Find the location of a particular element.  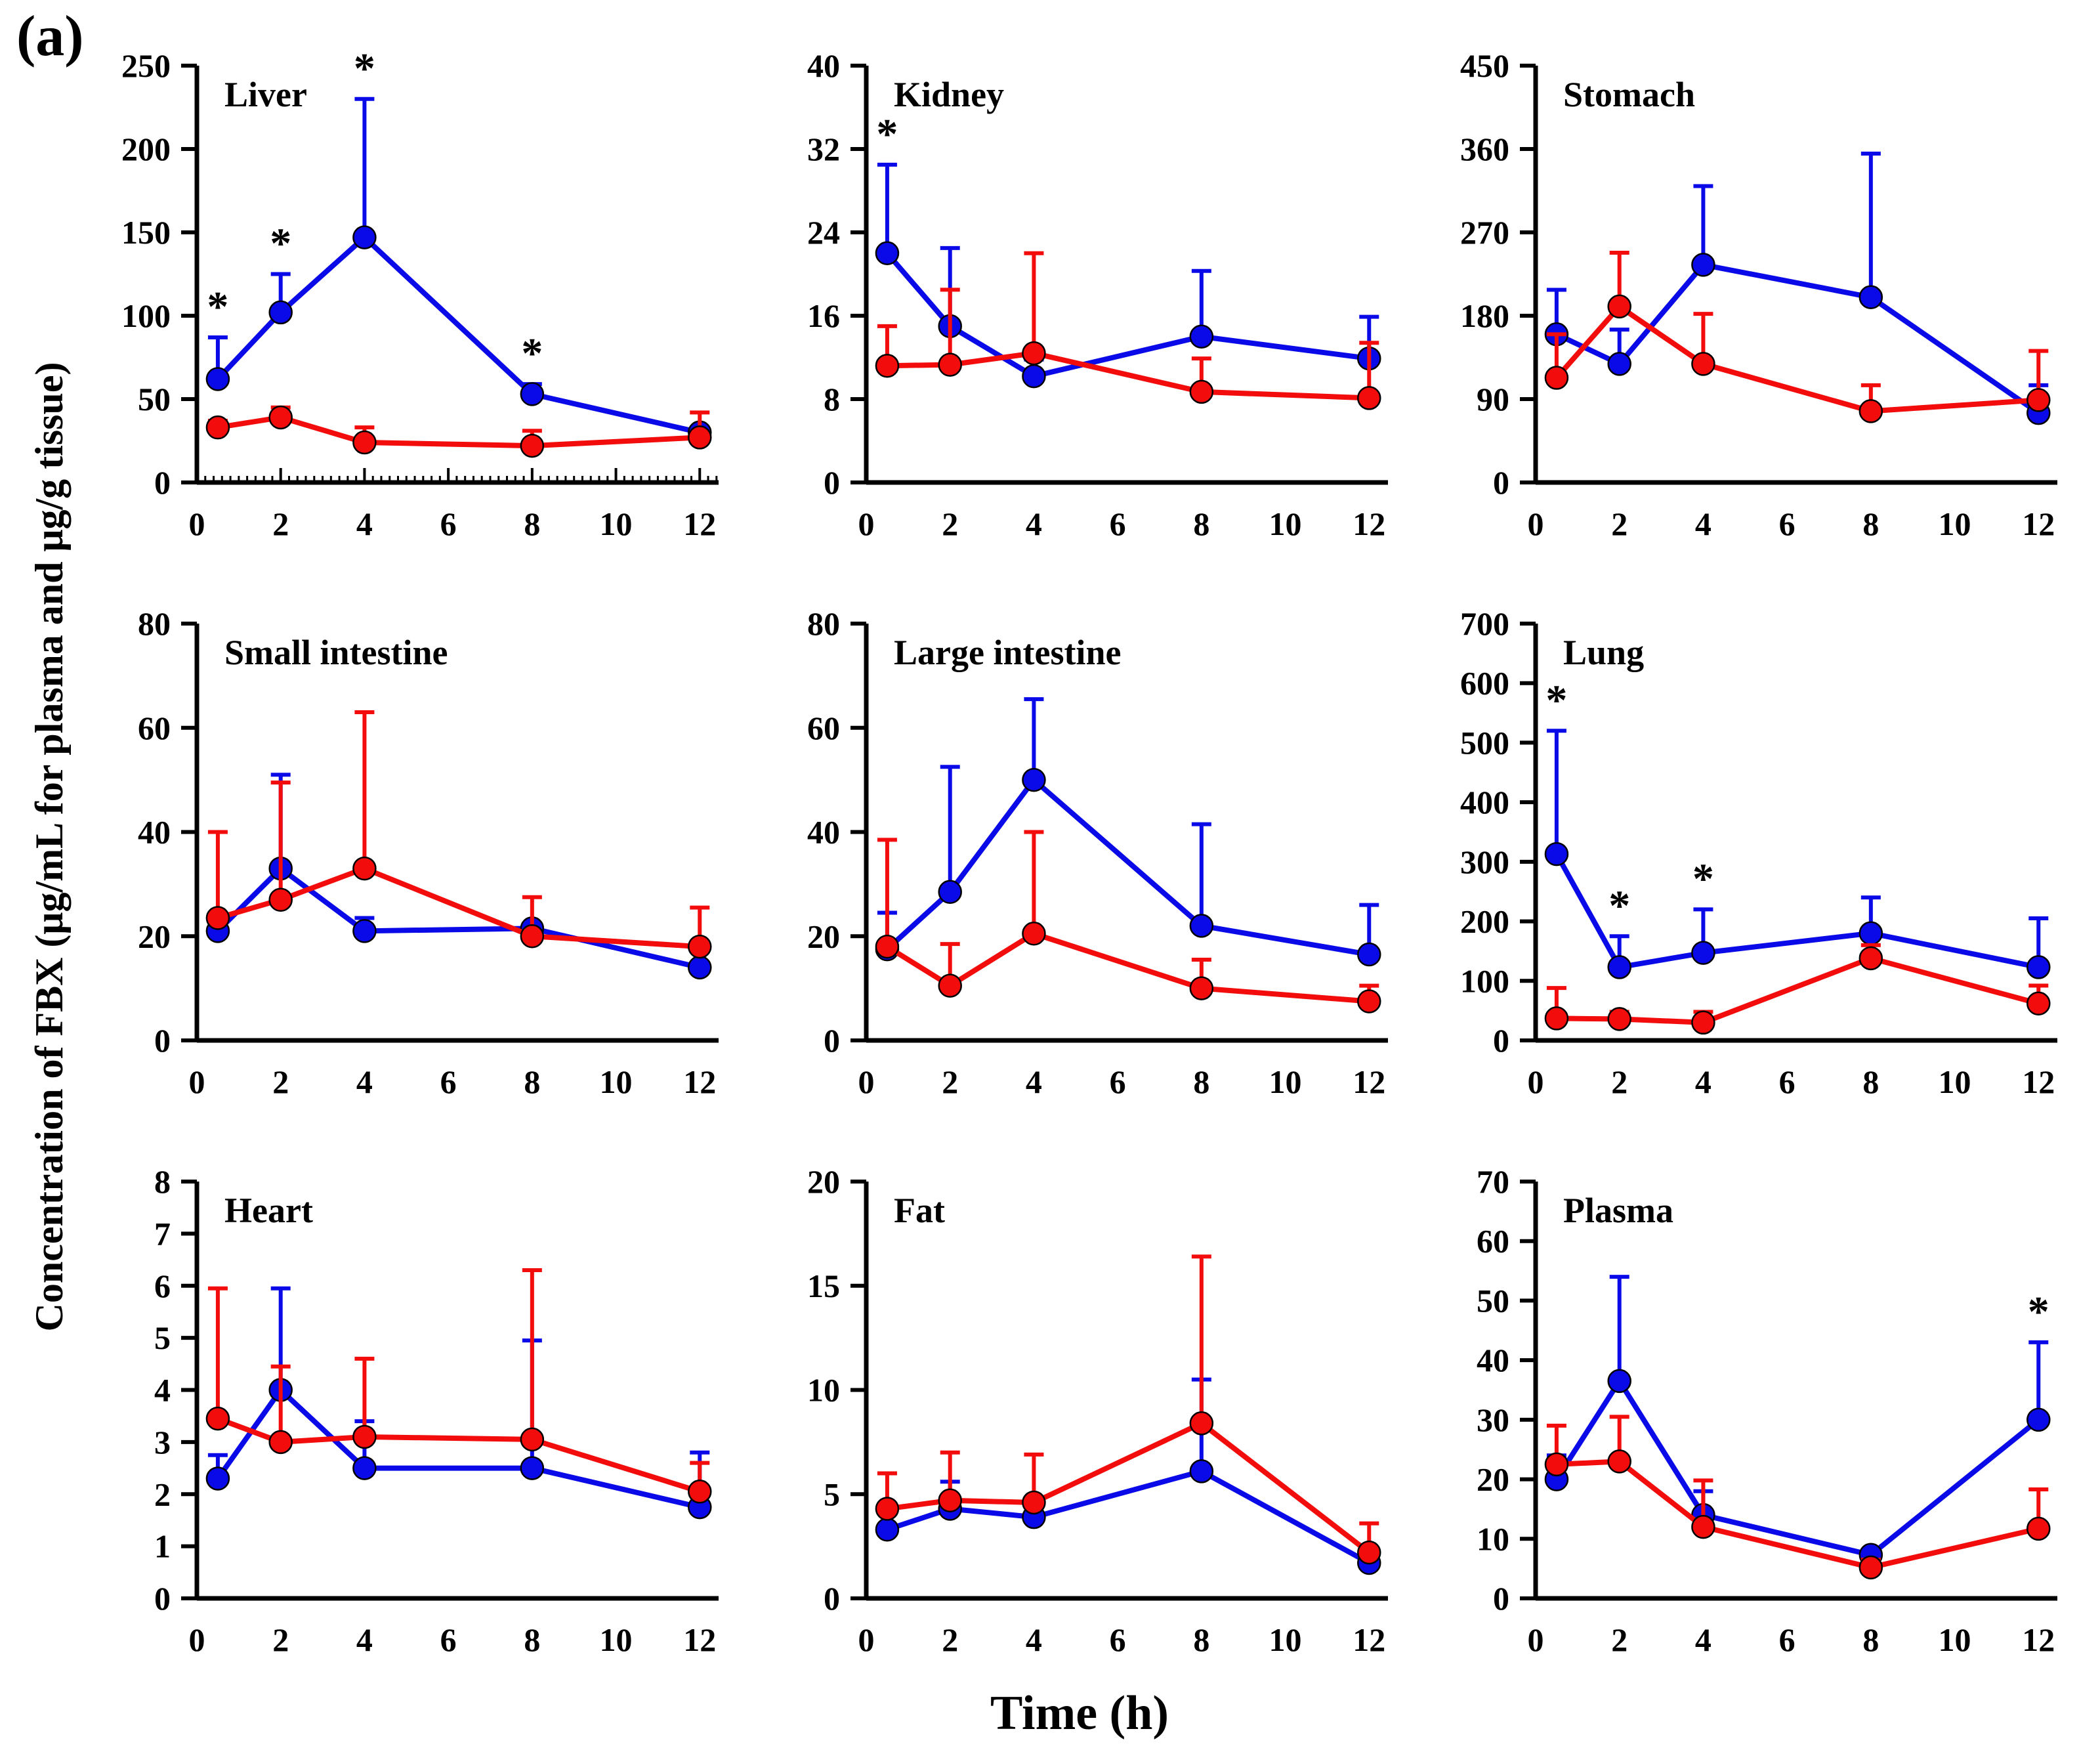

chart-large-intestine: 0 20 40 60 80 0 2 4 6 8 10 12 Large intestine is located at coordinates (1079, 850).